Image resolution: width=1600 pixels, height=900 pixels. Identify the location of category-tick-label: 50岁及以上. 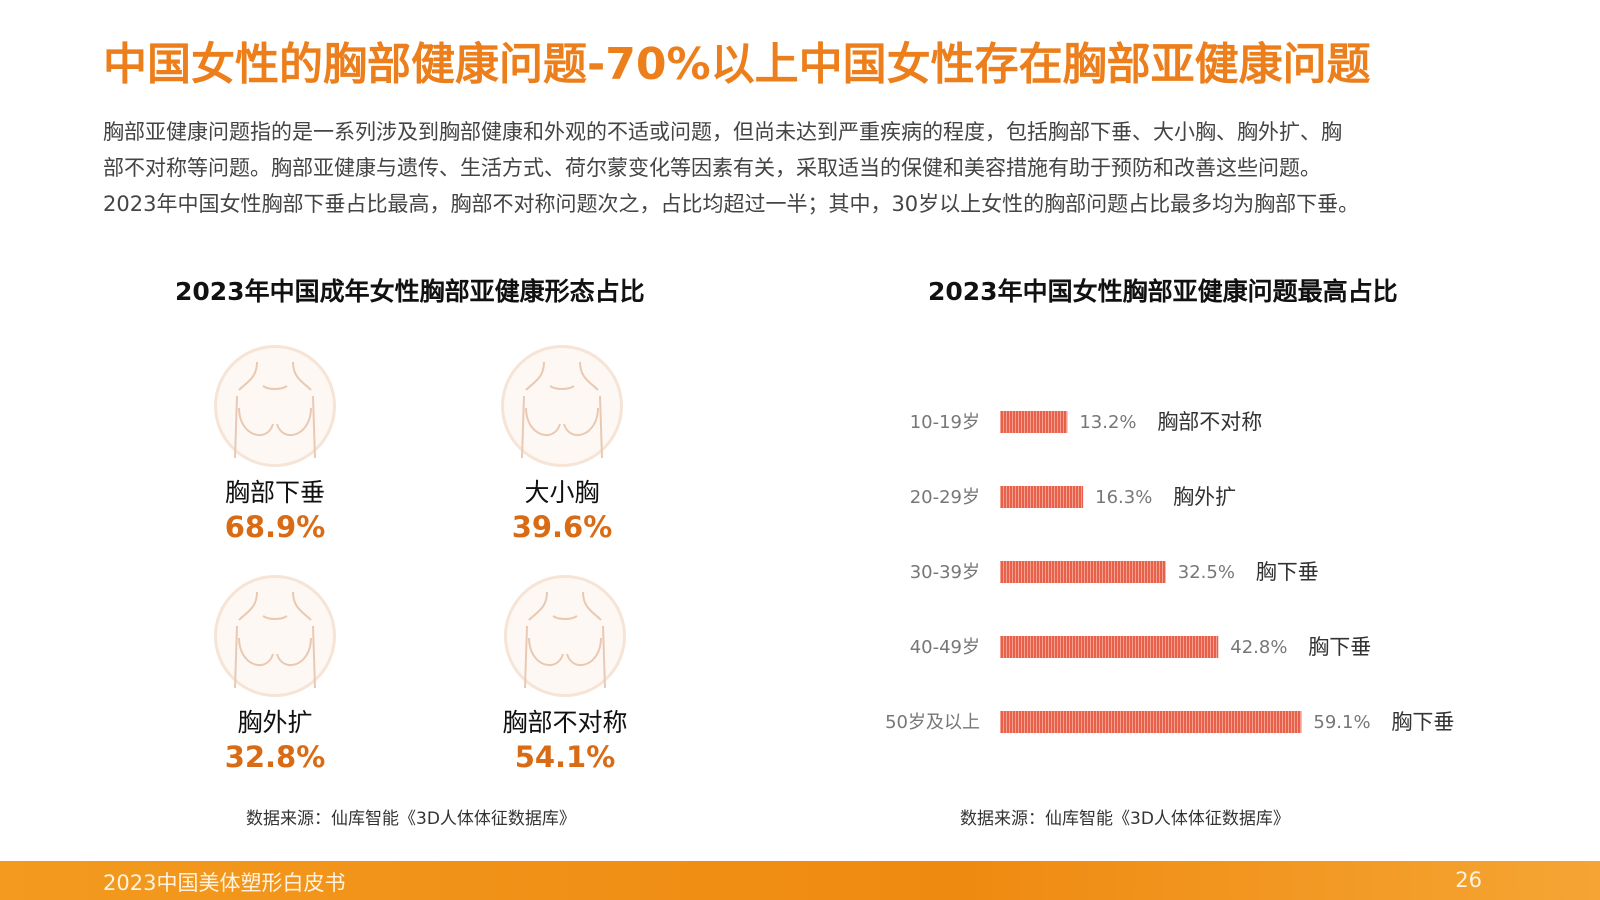
(932, 722).